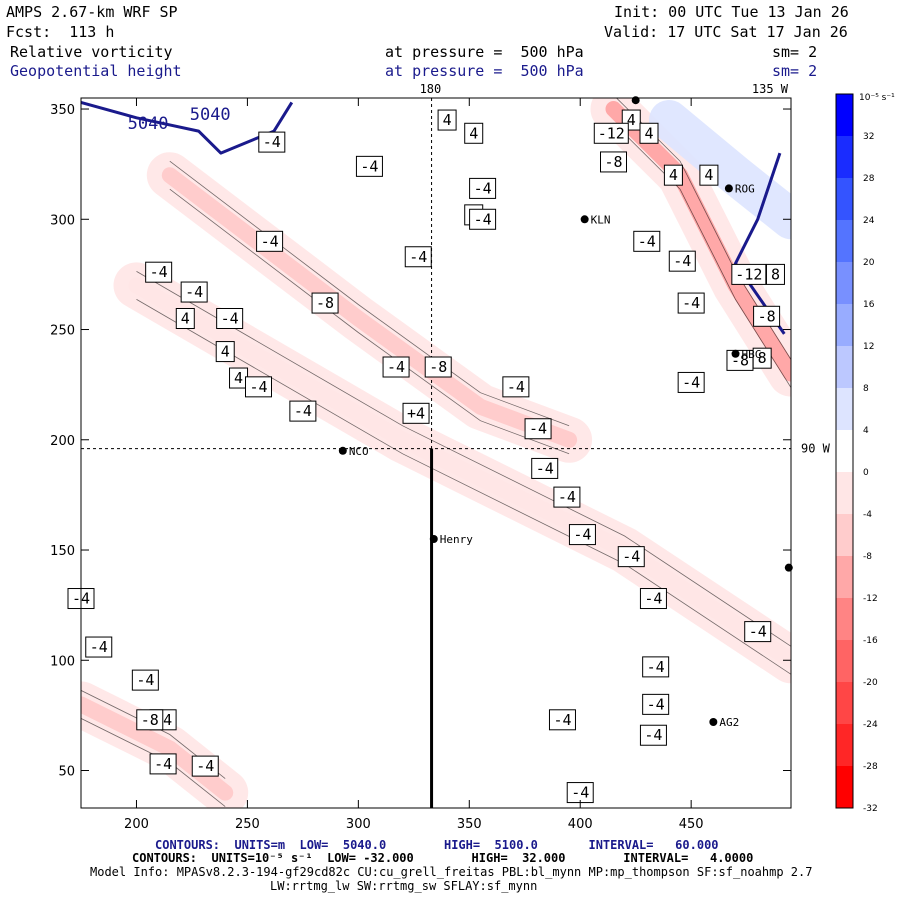 This screenshot has height=900, width=900. Describe the element at coordinates (691, 824) in the screenshot. I see `x-tick-label: 450` at that location.